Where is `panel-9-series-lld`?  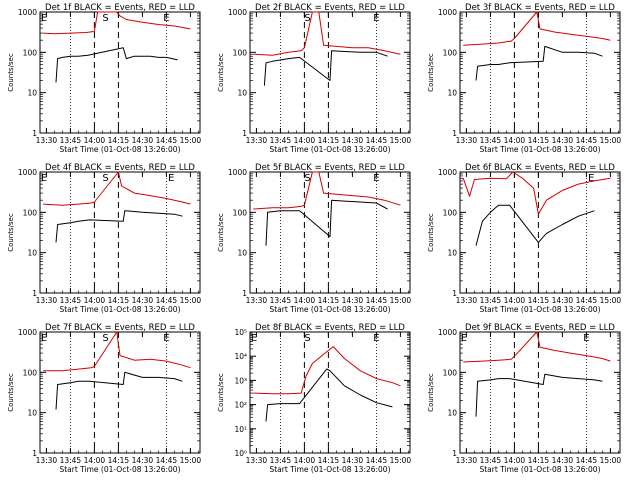 panel-9-series-lld is located at coordinates (537, 347).